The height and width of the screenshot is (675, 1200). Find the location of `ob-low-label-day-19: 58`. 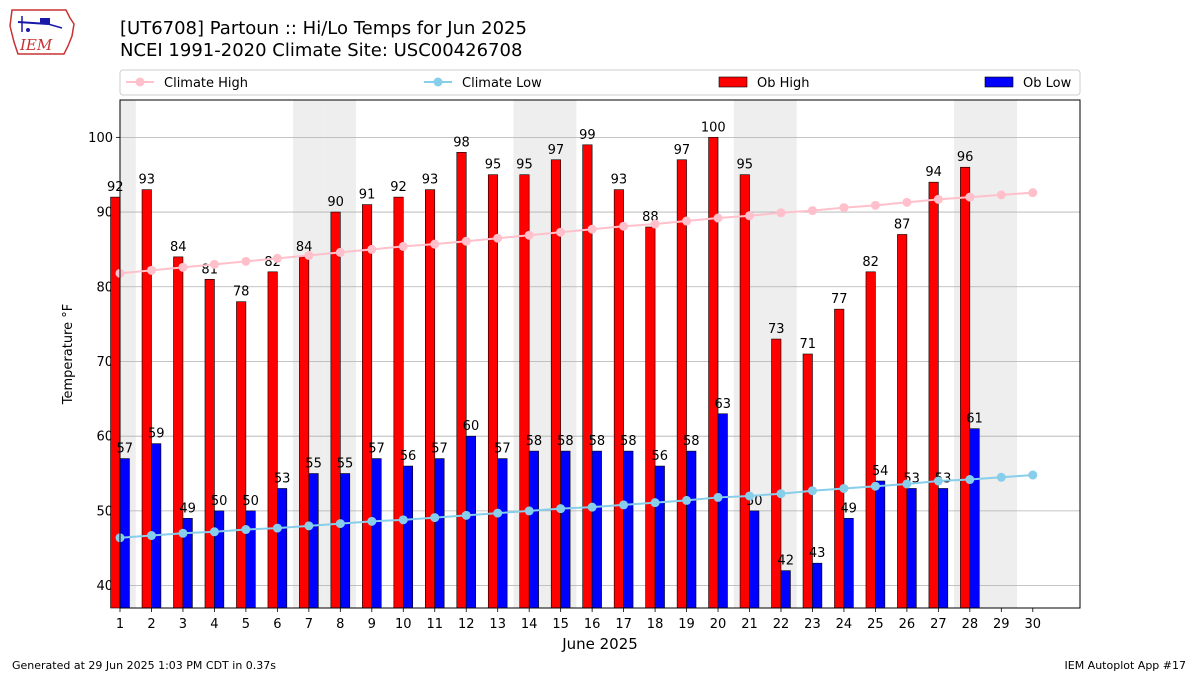

ob-low-label-day-19: 58 is located at coordinates (691, 441).